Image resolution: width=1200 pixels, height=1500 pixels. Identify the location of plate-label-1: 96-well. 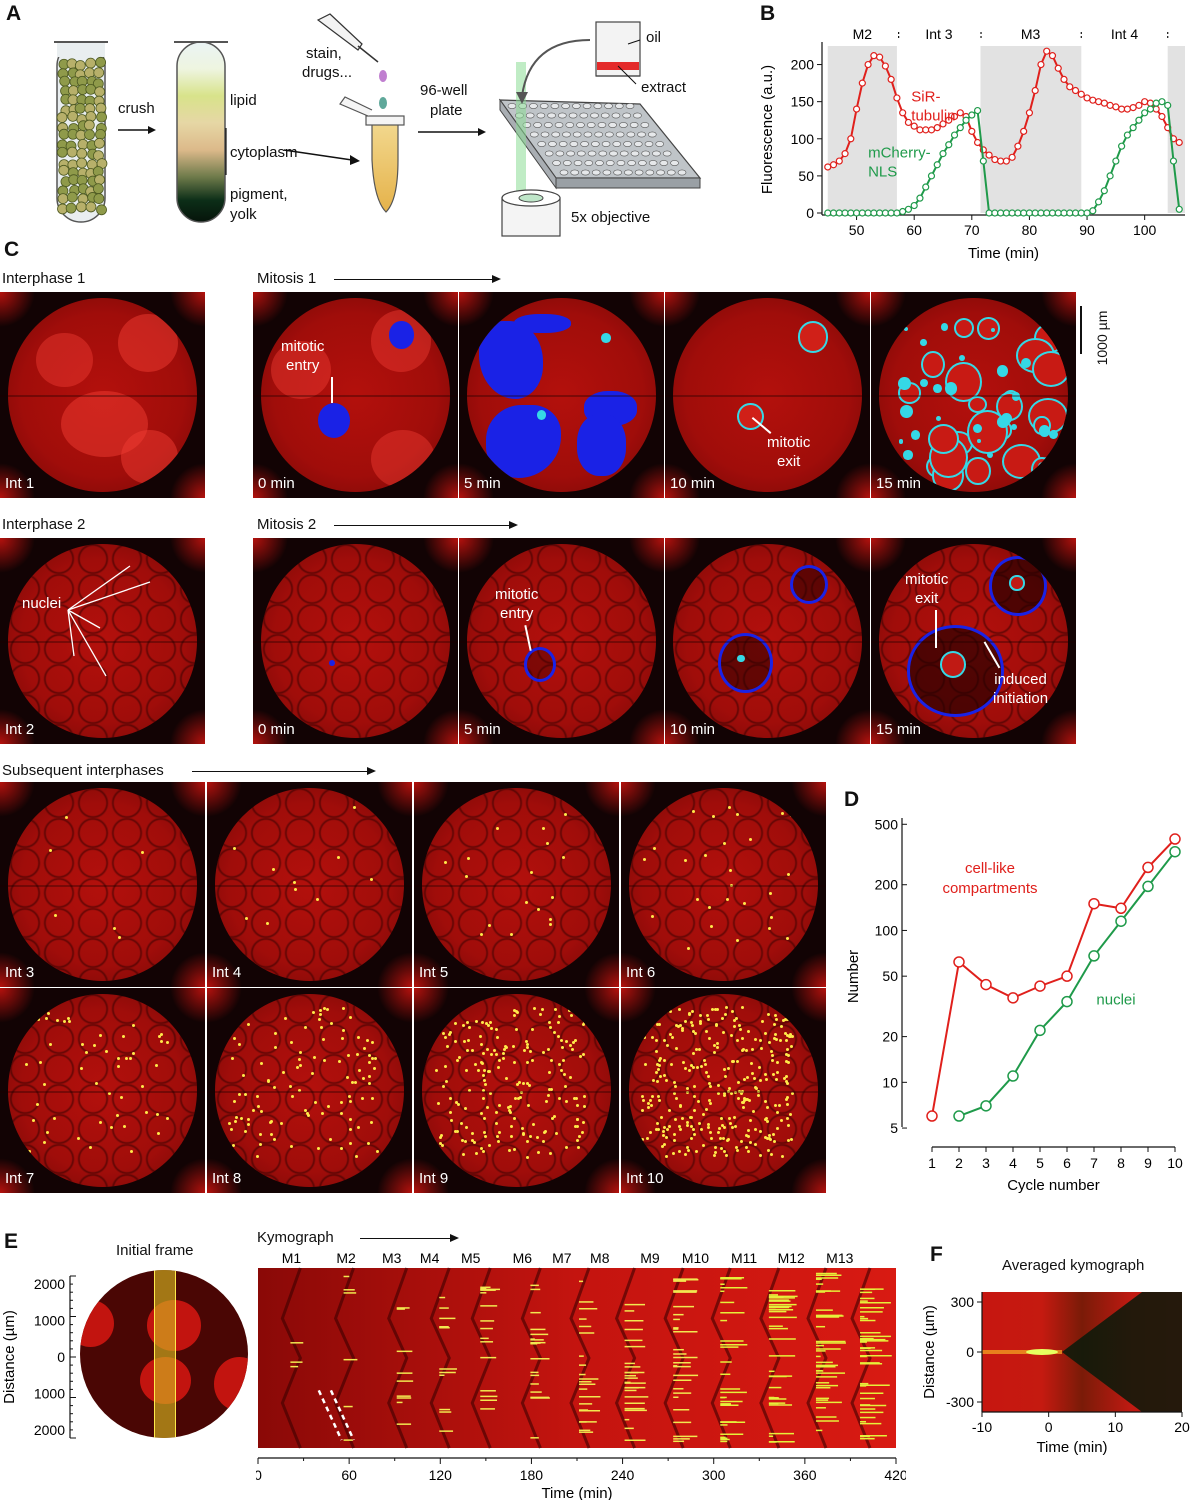
(444, 90).